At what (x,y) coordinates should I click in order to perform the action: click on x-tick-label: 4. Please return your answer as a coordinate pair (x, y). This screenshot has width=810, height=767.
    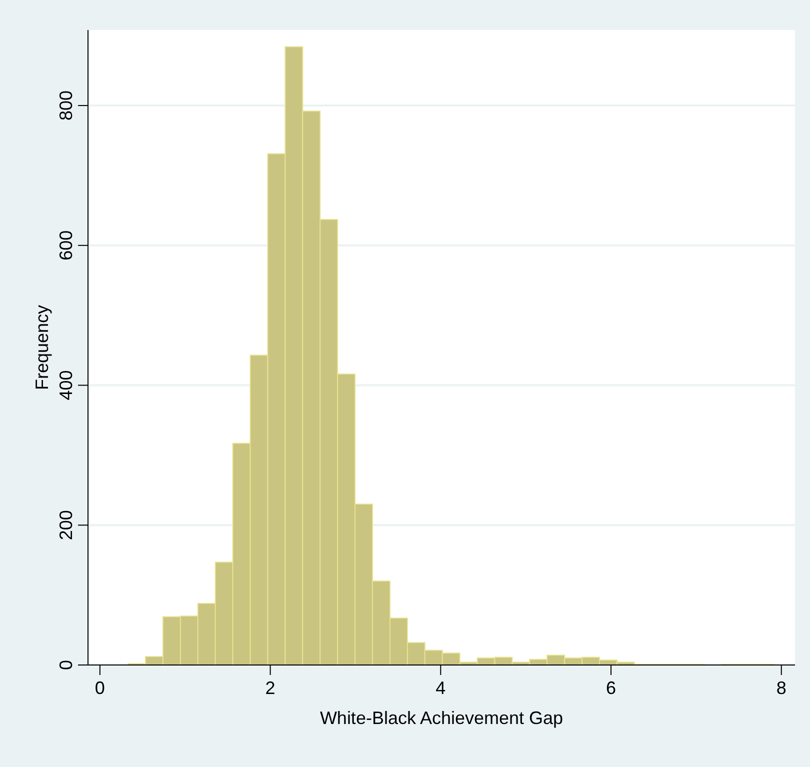
    Looking at the image, I should click on (441, 688).